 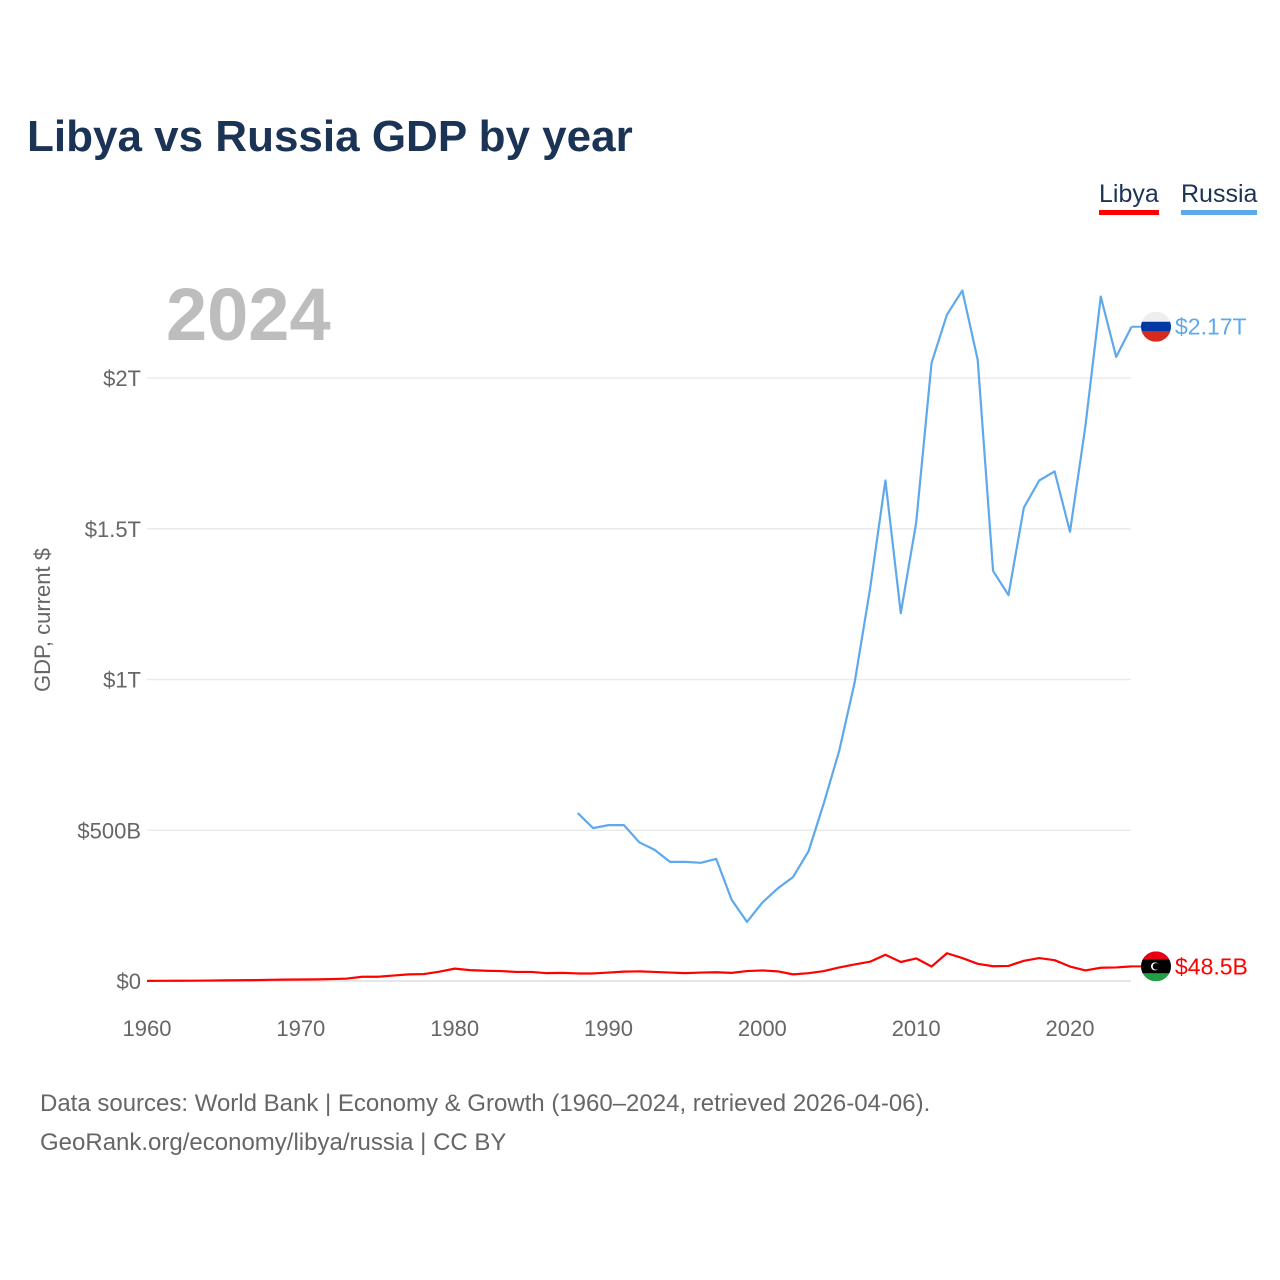 I want to click on y-axis-label: GDP, current $, so click(x=42, y=620).